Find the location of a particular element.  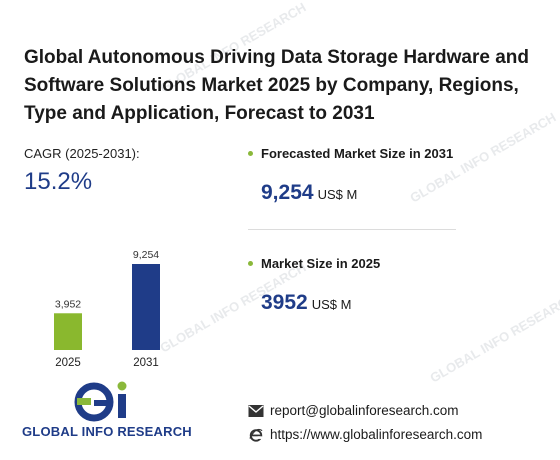

bar-2025 is located at coordinates (68, 331).